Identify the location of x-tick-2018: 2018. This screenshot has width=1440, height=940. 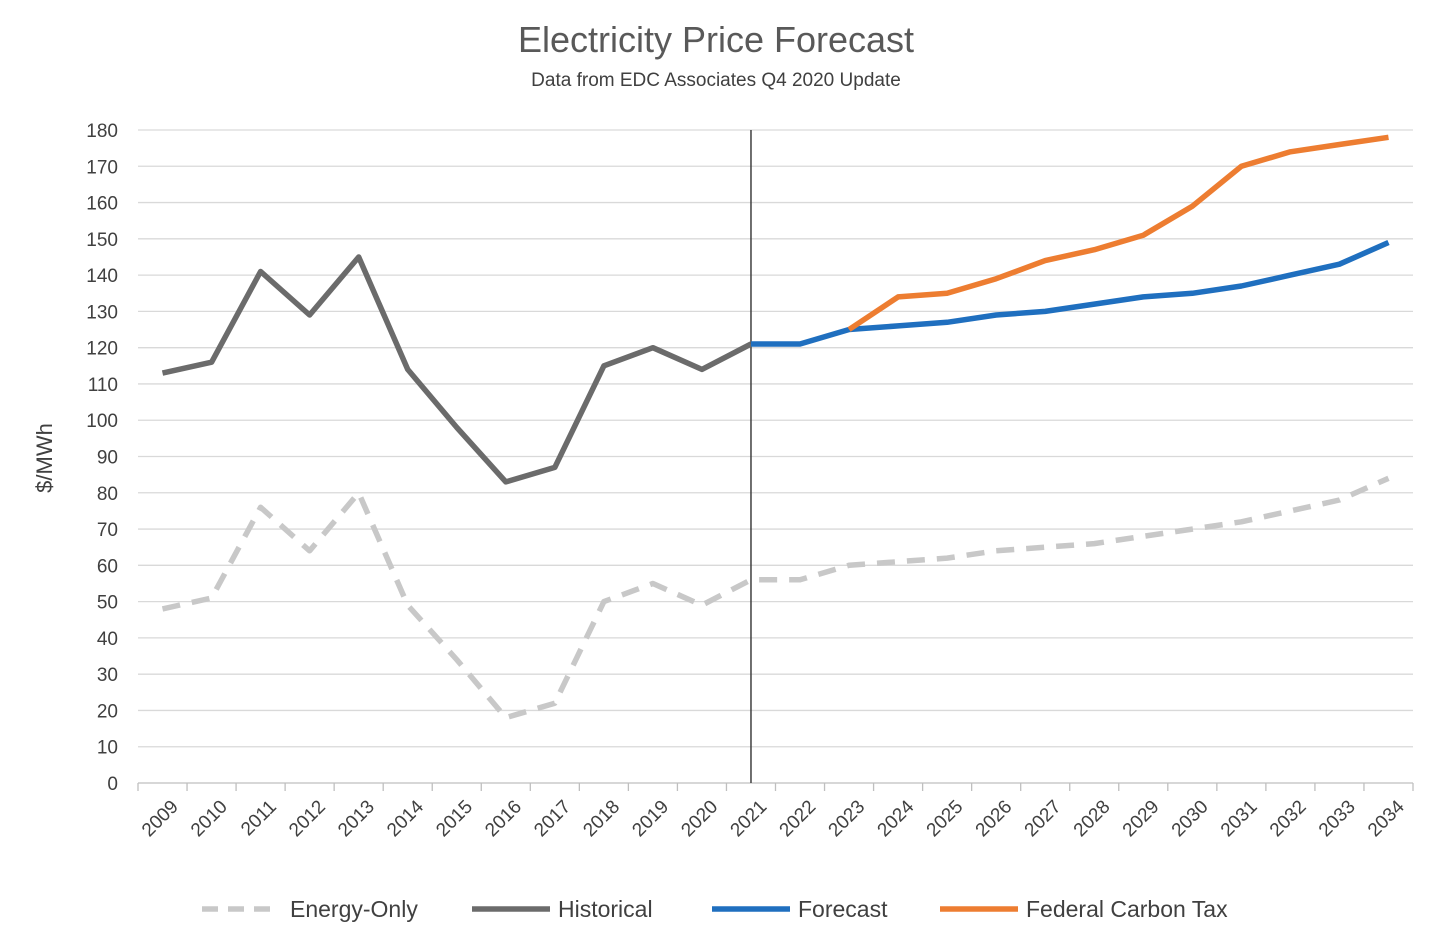
(601, 818).